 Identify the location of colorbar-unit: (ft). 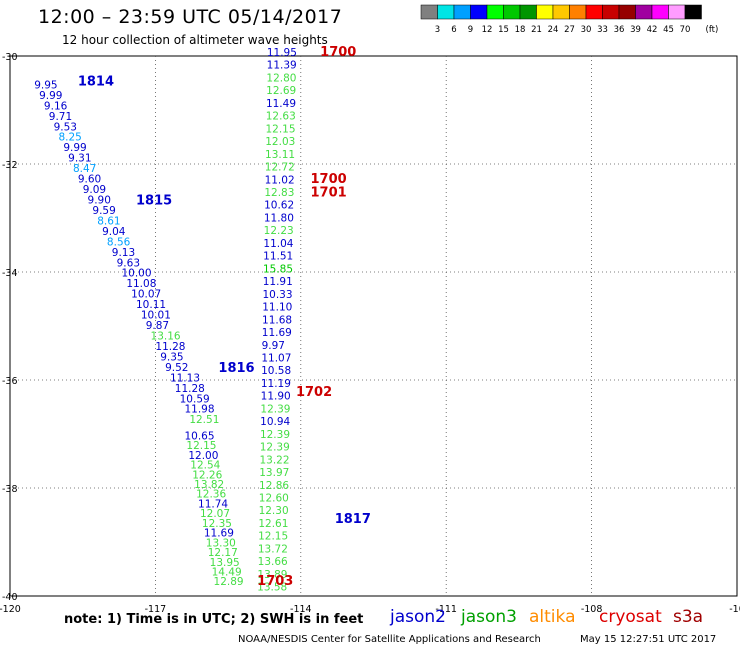
(712, 30).